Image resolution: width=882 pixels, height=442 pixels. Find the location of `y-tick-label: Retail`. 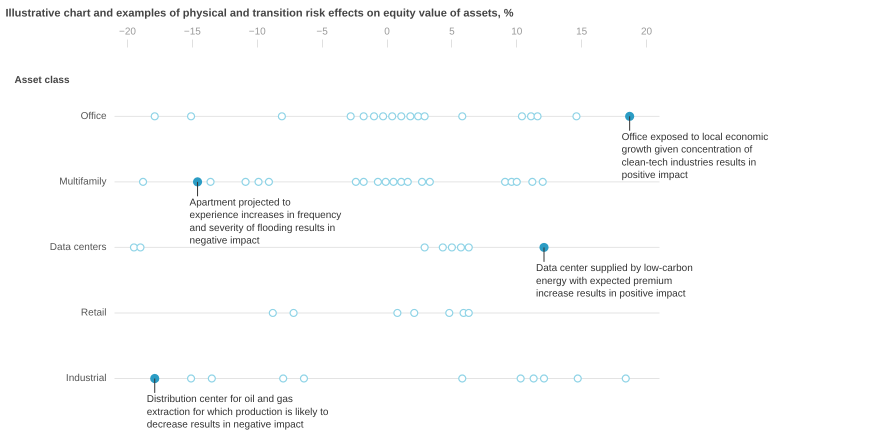

y-tick-label: Retail is located at coordinates (93, 312).